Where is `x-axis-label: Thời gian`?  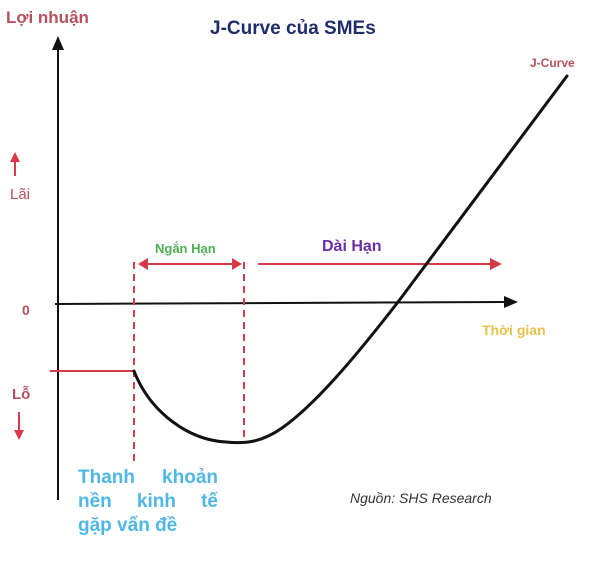
x-axis-label: Thời gian is located at coordinates (514, 330).